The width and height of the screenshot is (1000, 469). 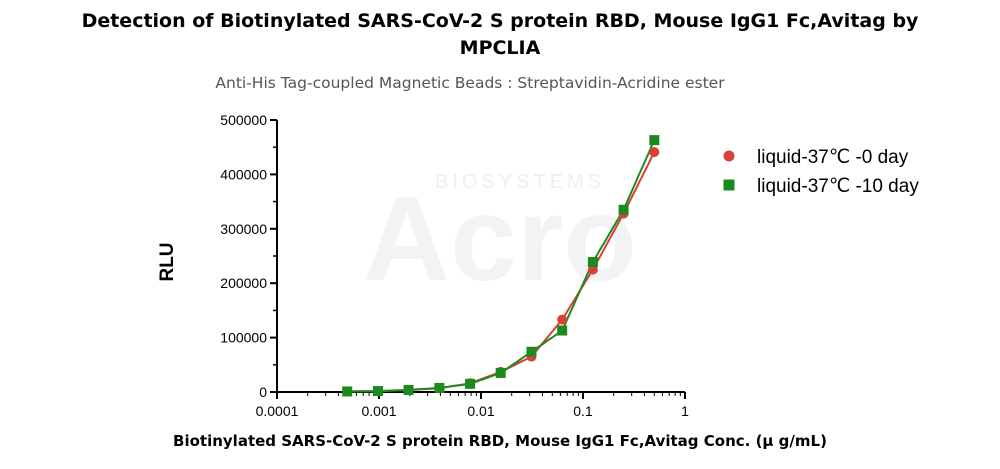 What do you see at coordinates (499, 239) in the screenshot?
I see `watermark-text-large: Acro` at bounding box center [499, 239].